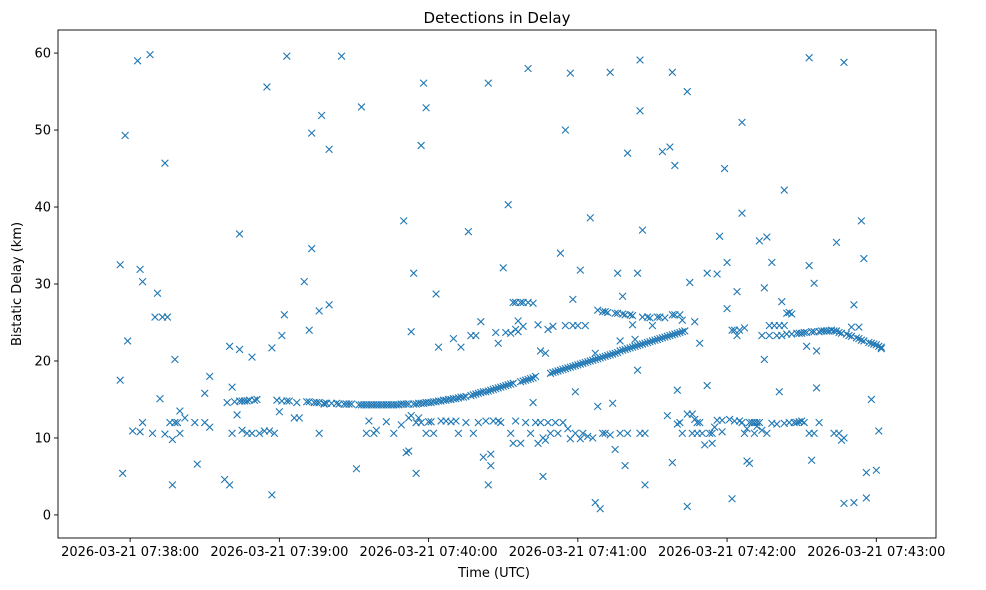  I want to click on y-tick-label: 40, so click(42, 208).